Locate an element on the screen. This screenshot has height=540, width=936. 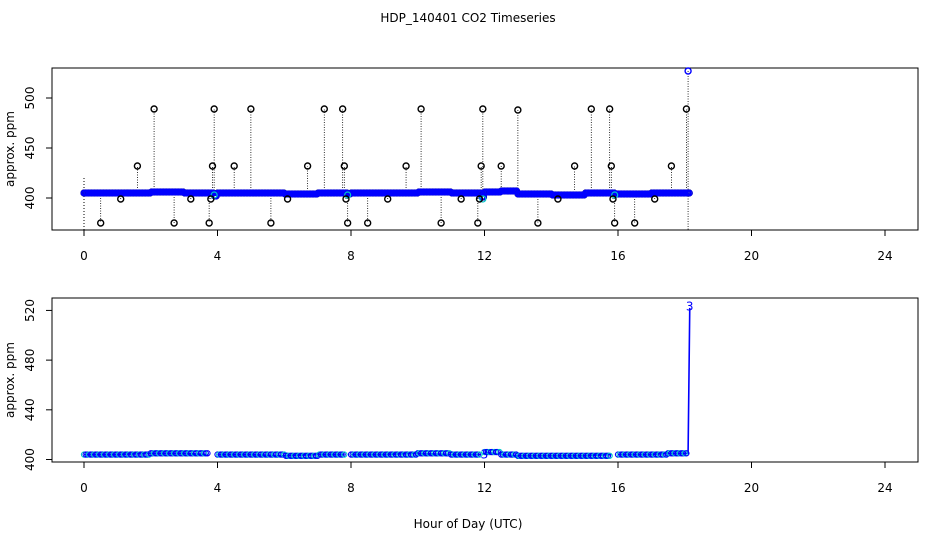
top-avg-point is located at coordinates (689, 193).